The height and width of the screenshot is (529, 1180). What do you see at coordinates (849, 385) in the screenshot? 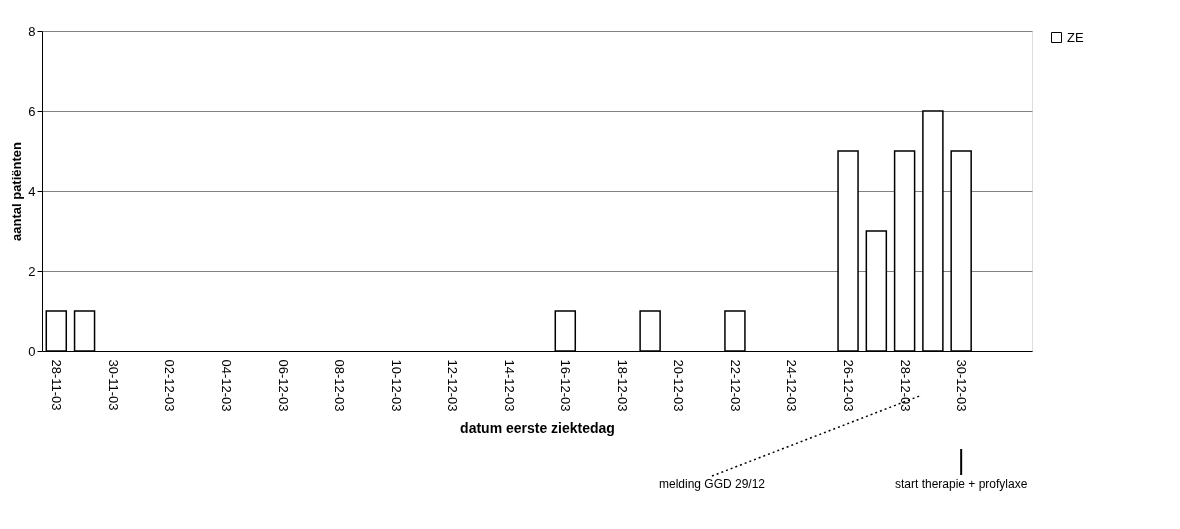
I see `x-tick-label: 26-12-03` at bounding box center [849, 385].